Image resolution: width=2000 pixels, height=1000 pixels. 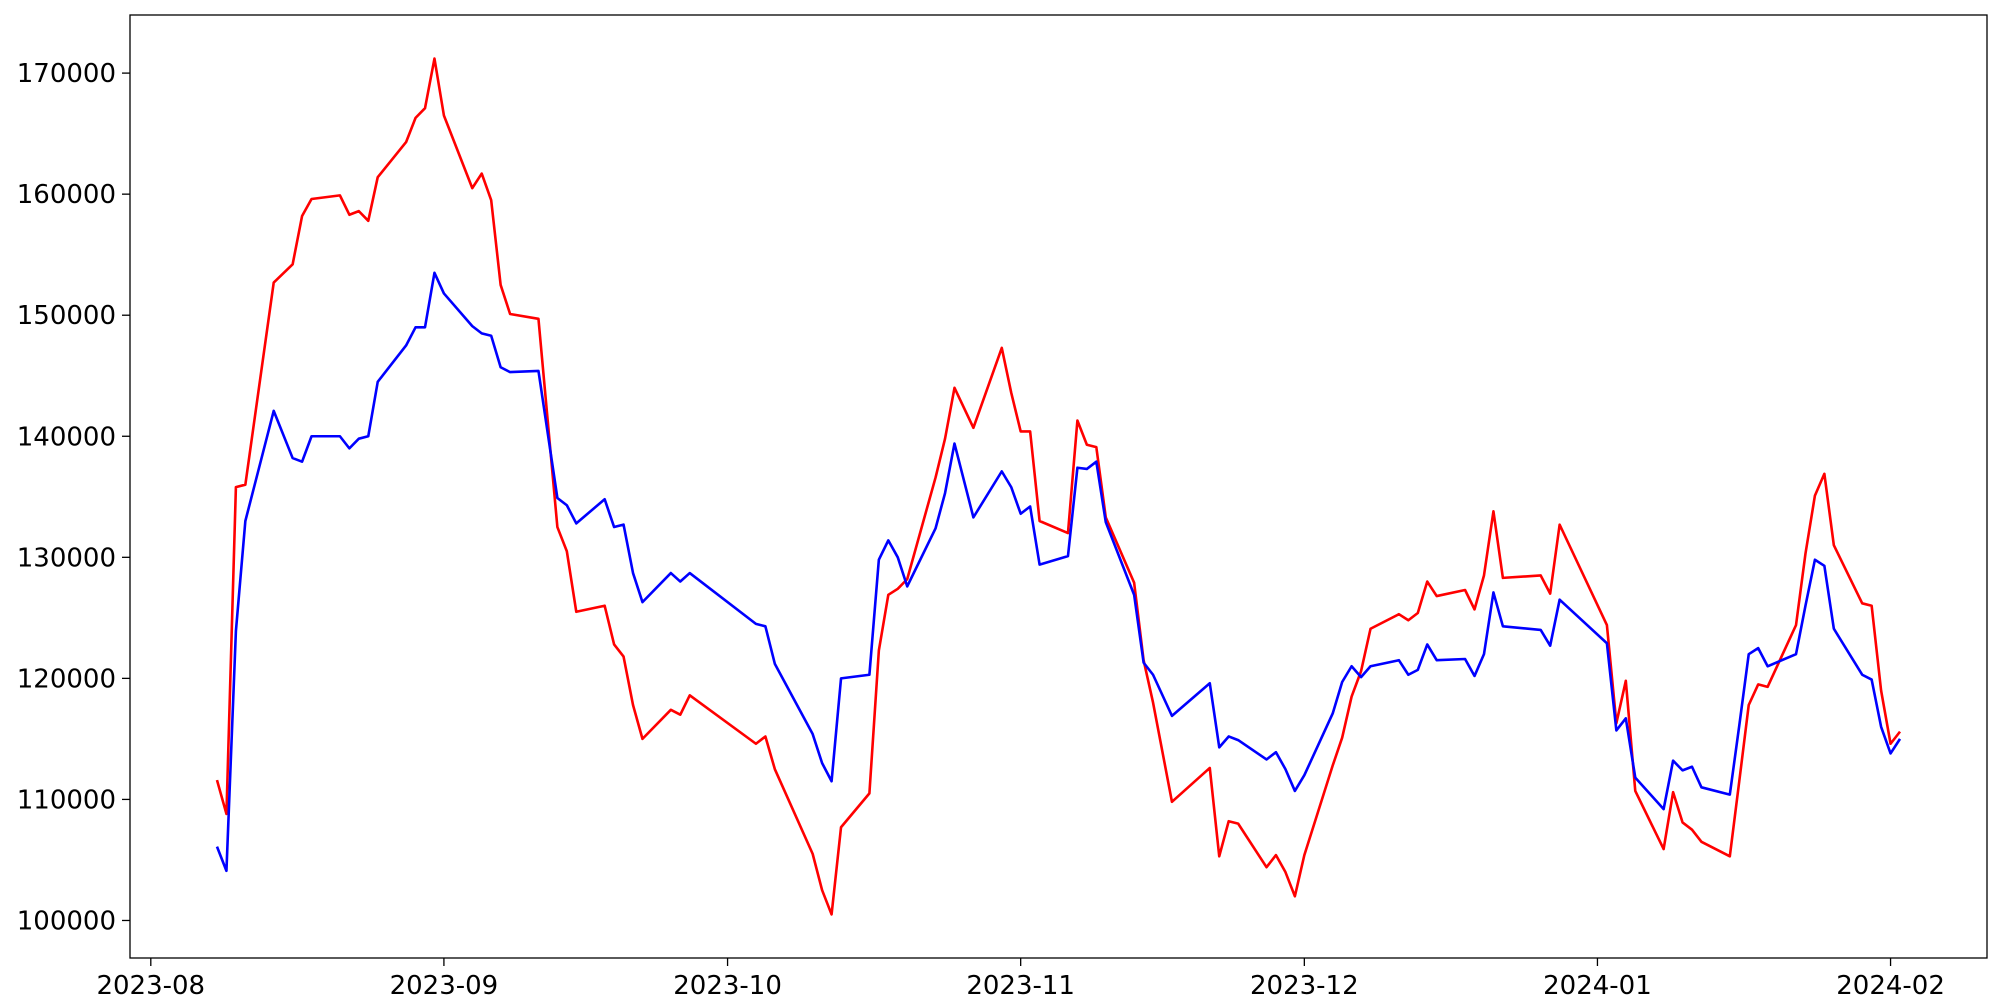 What do you see at coordinates (66, 437) in the screenshot?
I see `y-tick-label: 140000` at bounding box center [66, 437].